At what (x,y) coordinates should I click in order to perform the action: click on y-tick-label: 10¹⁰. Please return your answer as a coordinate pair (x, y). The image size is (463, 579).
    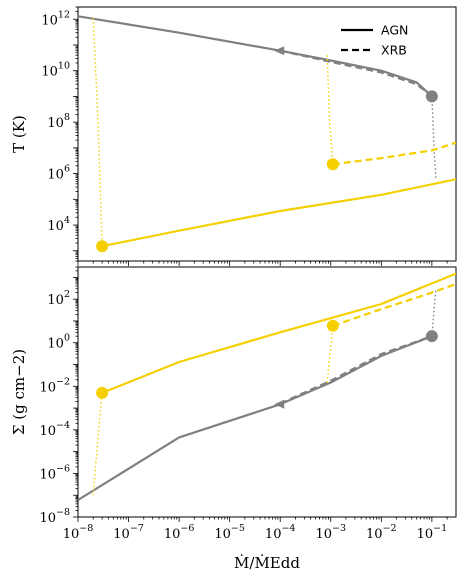
    Looking at the image, I should click on (55, 70).